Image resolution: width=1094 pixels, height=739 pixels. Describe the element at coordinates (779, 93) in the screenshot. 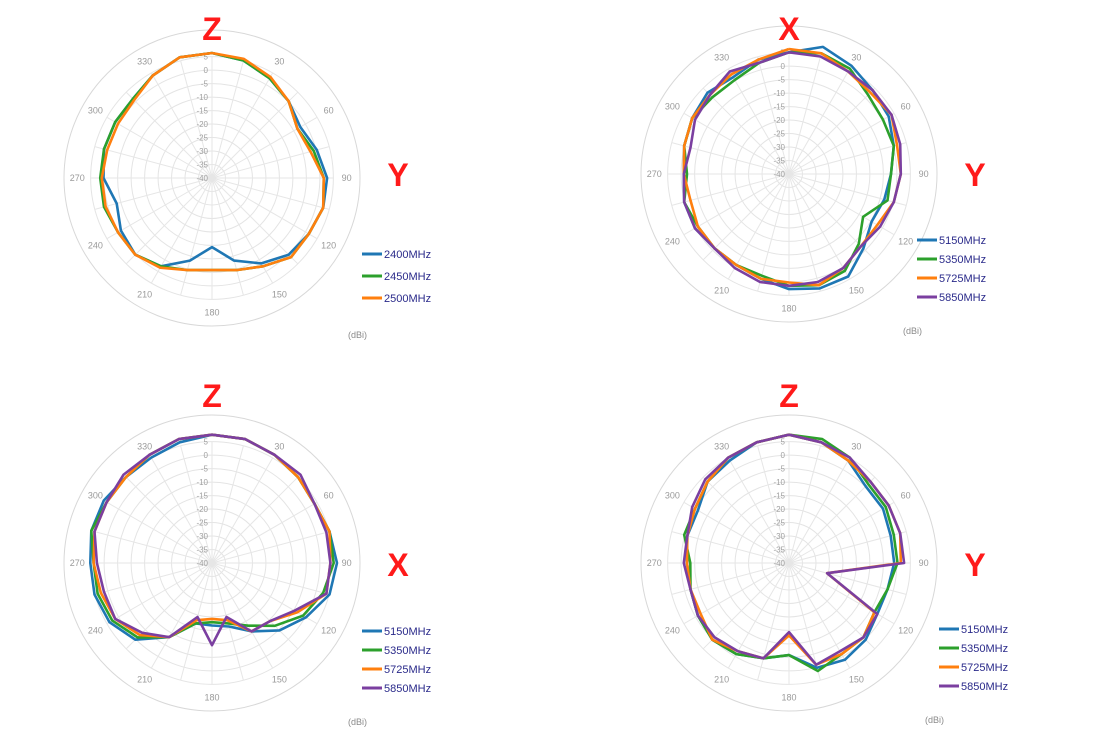

I see `radial-tick-label: -10` at that location.